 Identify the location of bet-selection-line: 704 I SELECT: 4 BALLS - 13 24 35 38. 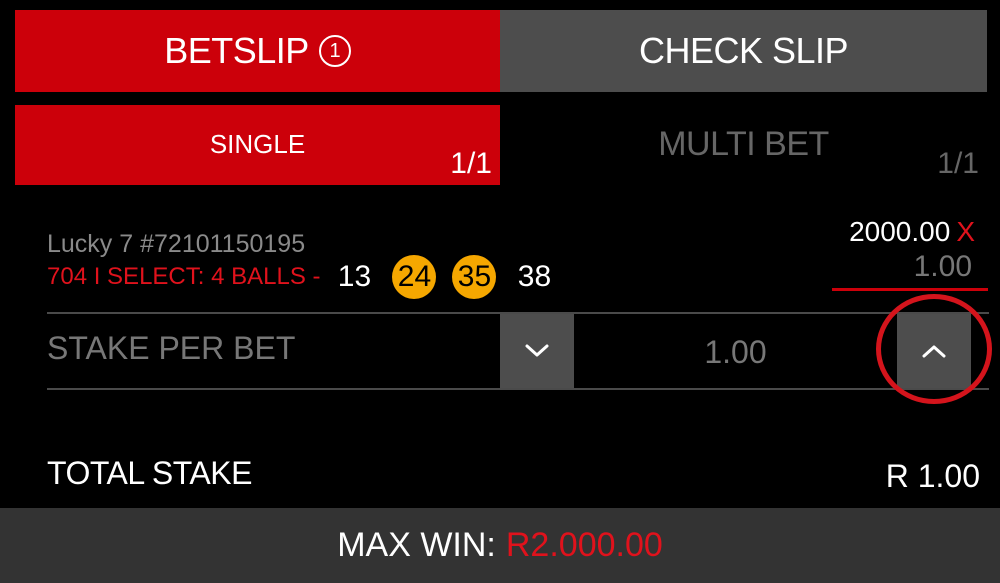
(309, 277).